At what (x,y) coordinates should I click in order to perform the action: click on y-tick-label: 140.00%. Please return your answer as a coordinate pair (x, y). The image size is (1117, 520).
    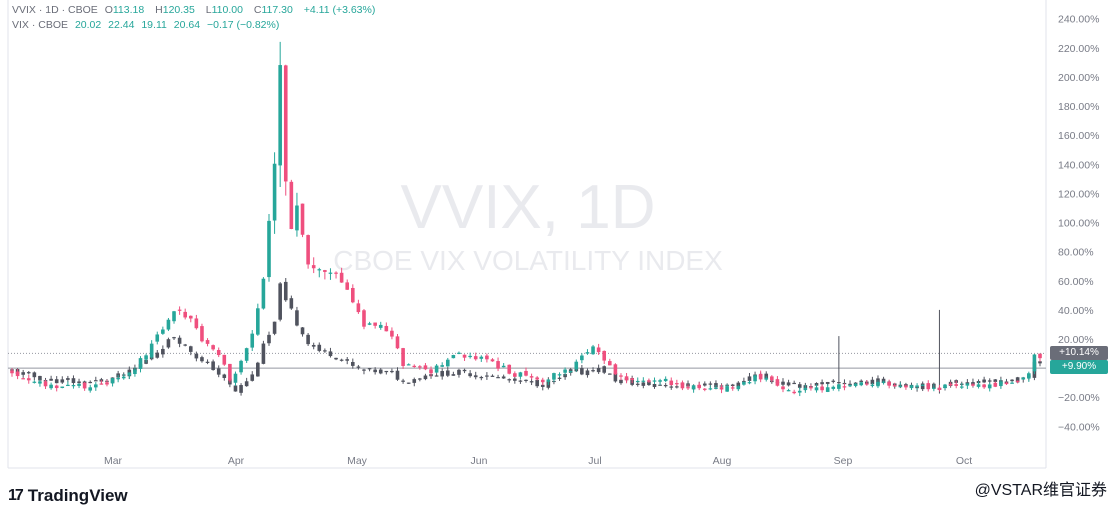
    Looking at the image, I should click on (1078, 165).